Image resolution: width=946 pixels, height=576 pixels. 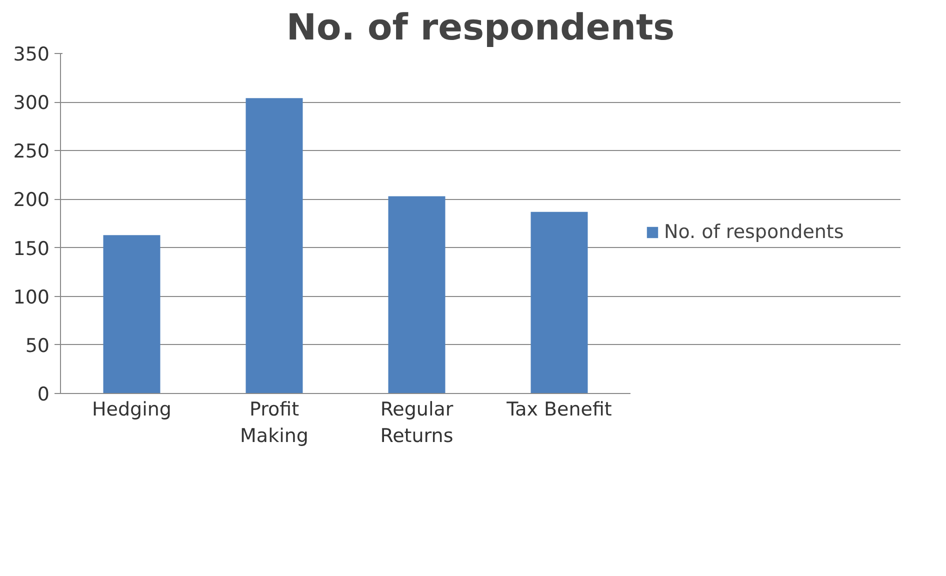 I want to click on x-tick-label: Profit Making, so click(x=274, y=422).